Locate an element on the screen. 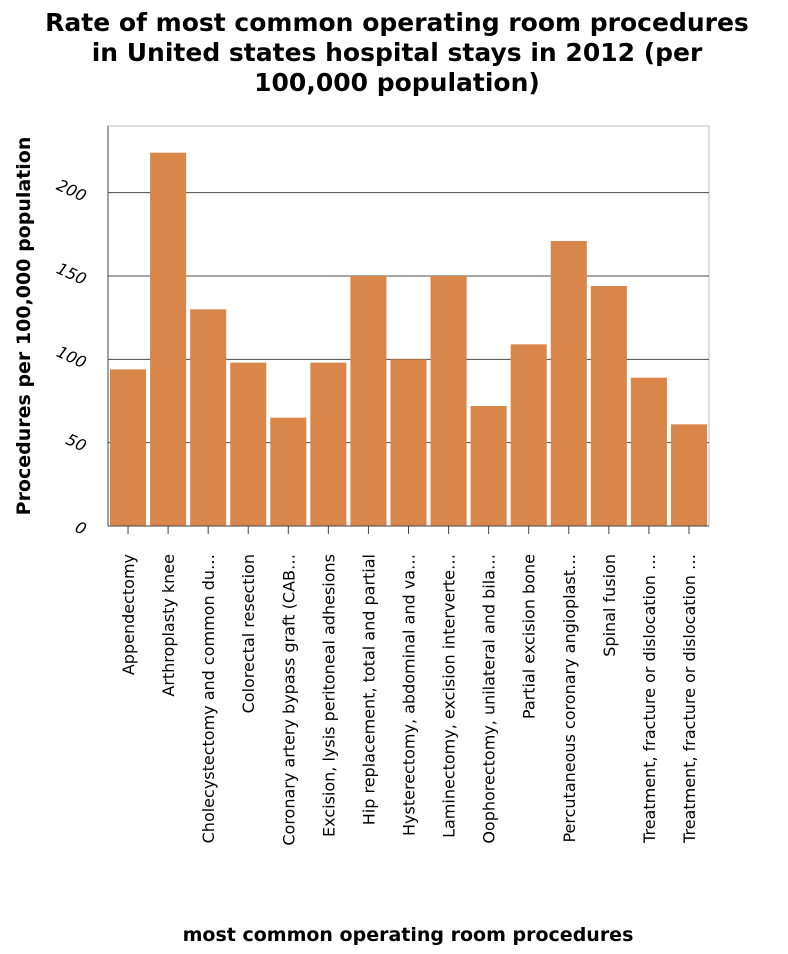 Image resolution: width=788 pixels, height=954 pixels. y-tick-label: 50 is located at coordinates (76, 443).